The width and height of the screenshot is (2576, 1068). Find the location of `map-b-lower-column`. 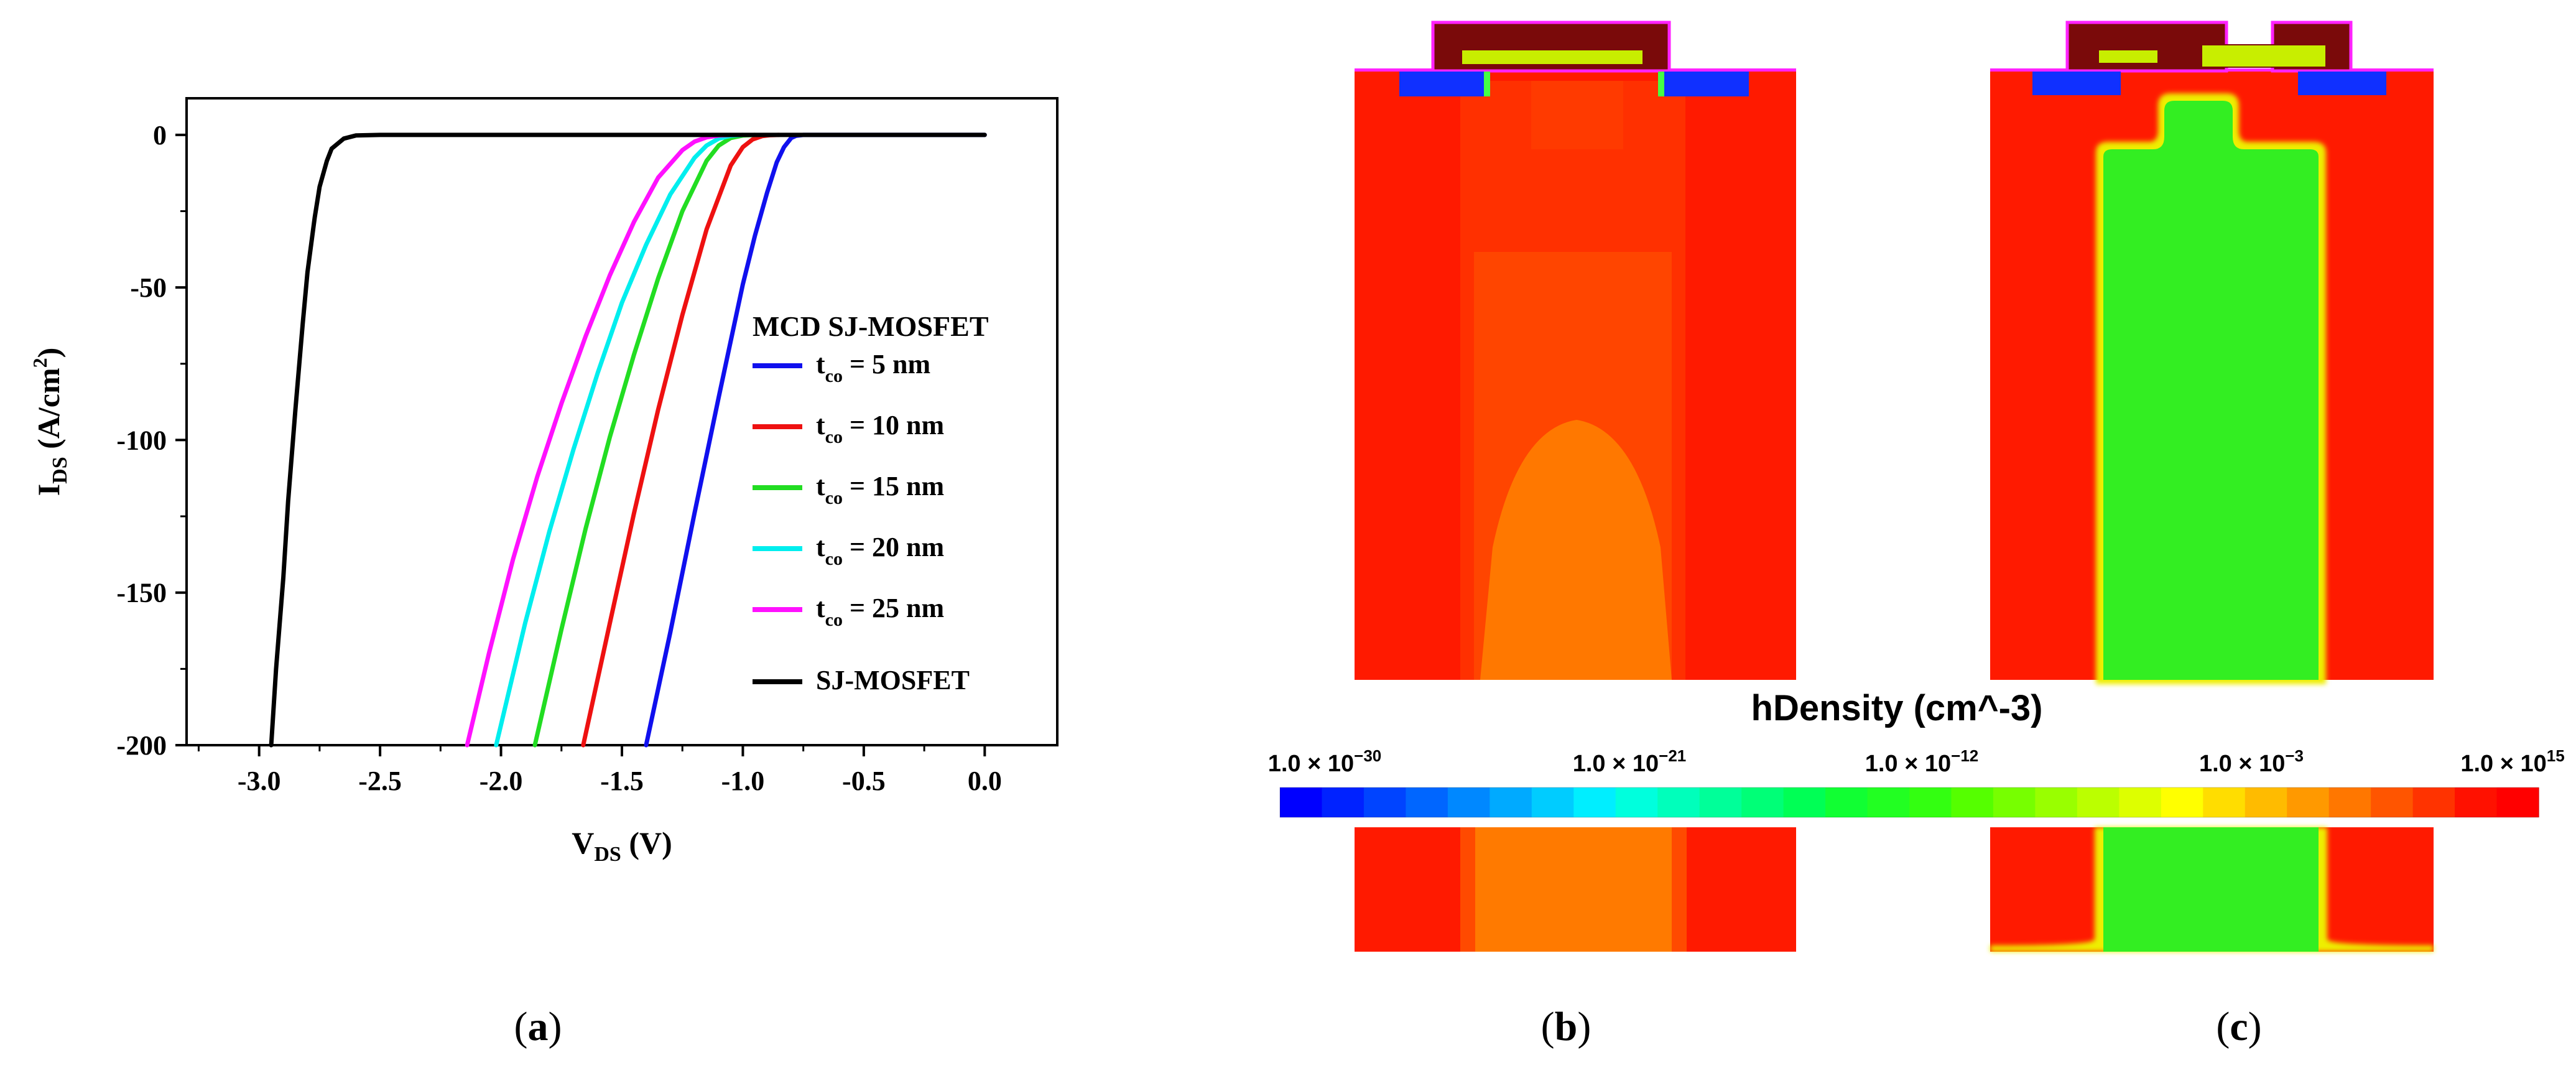

map-b-lower-column is located at coordinates (1574, 889).